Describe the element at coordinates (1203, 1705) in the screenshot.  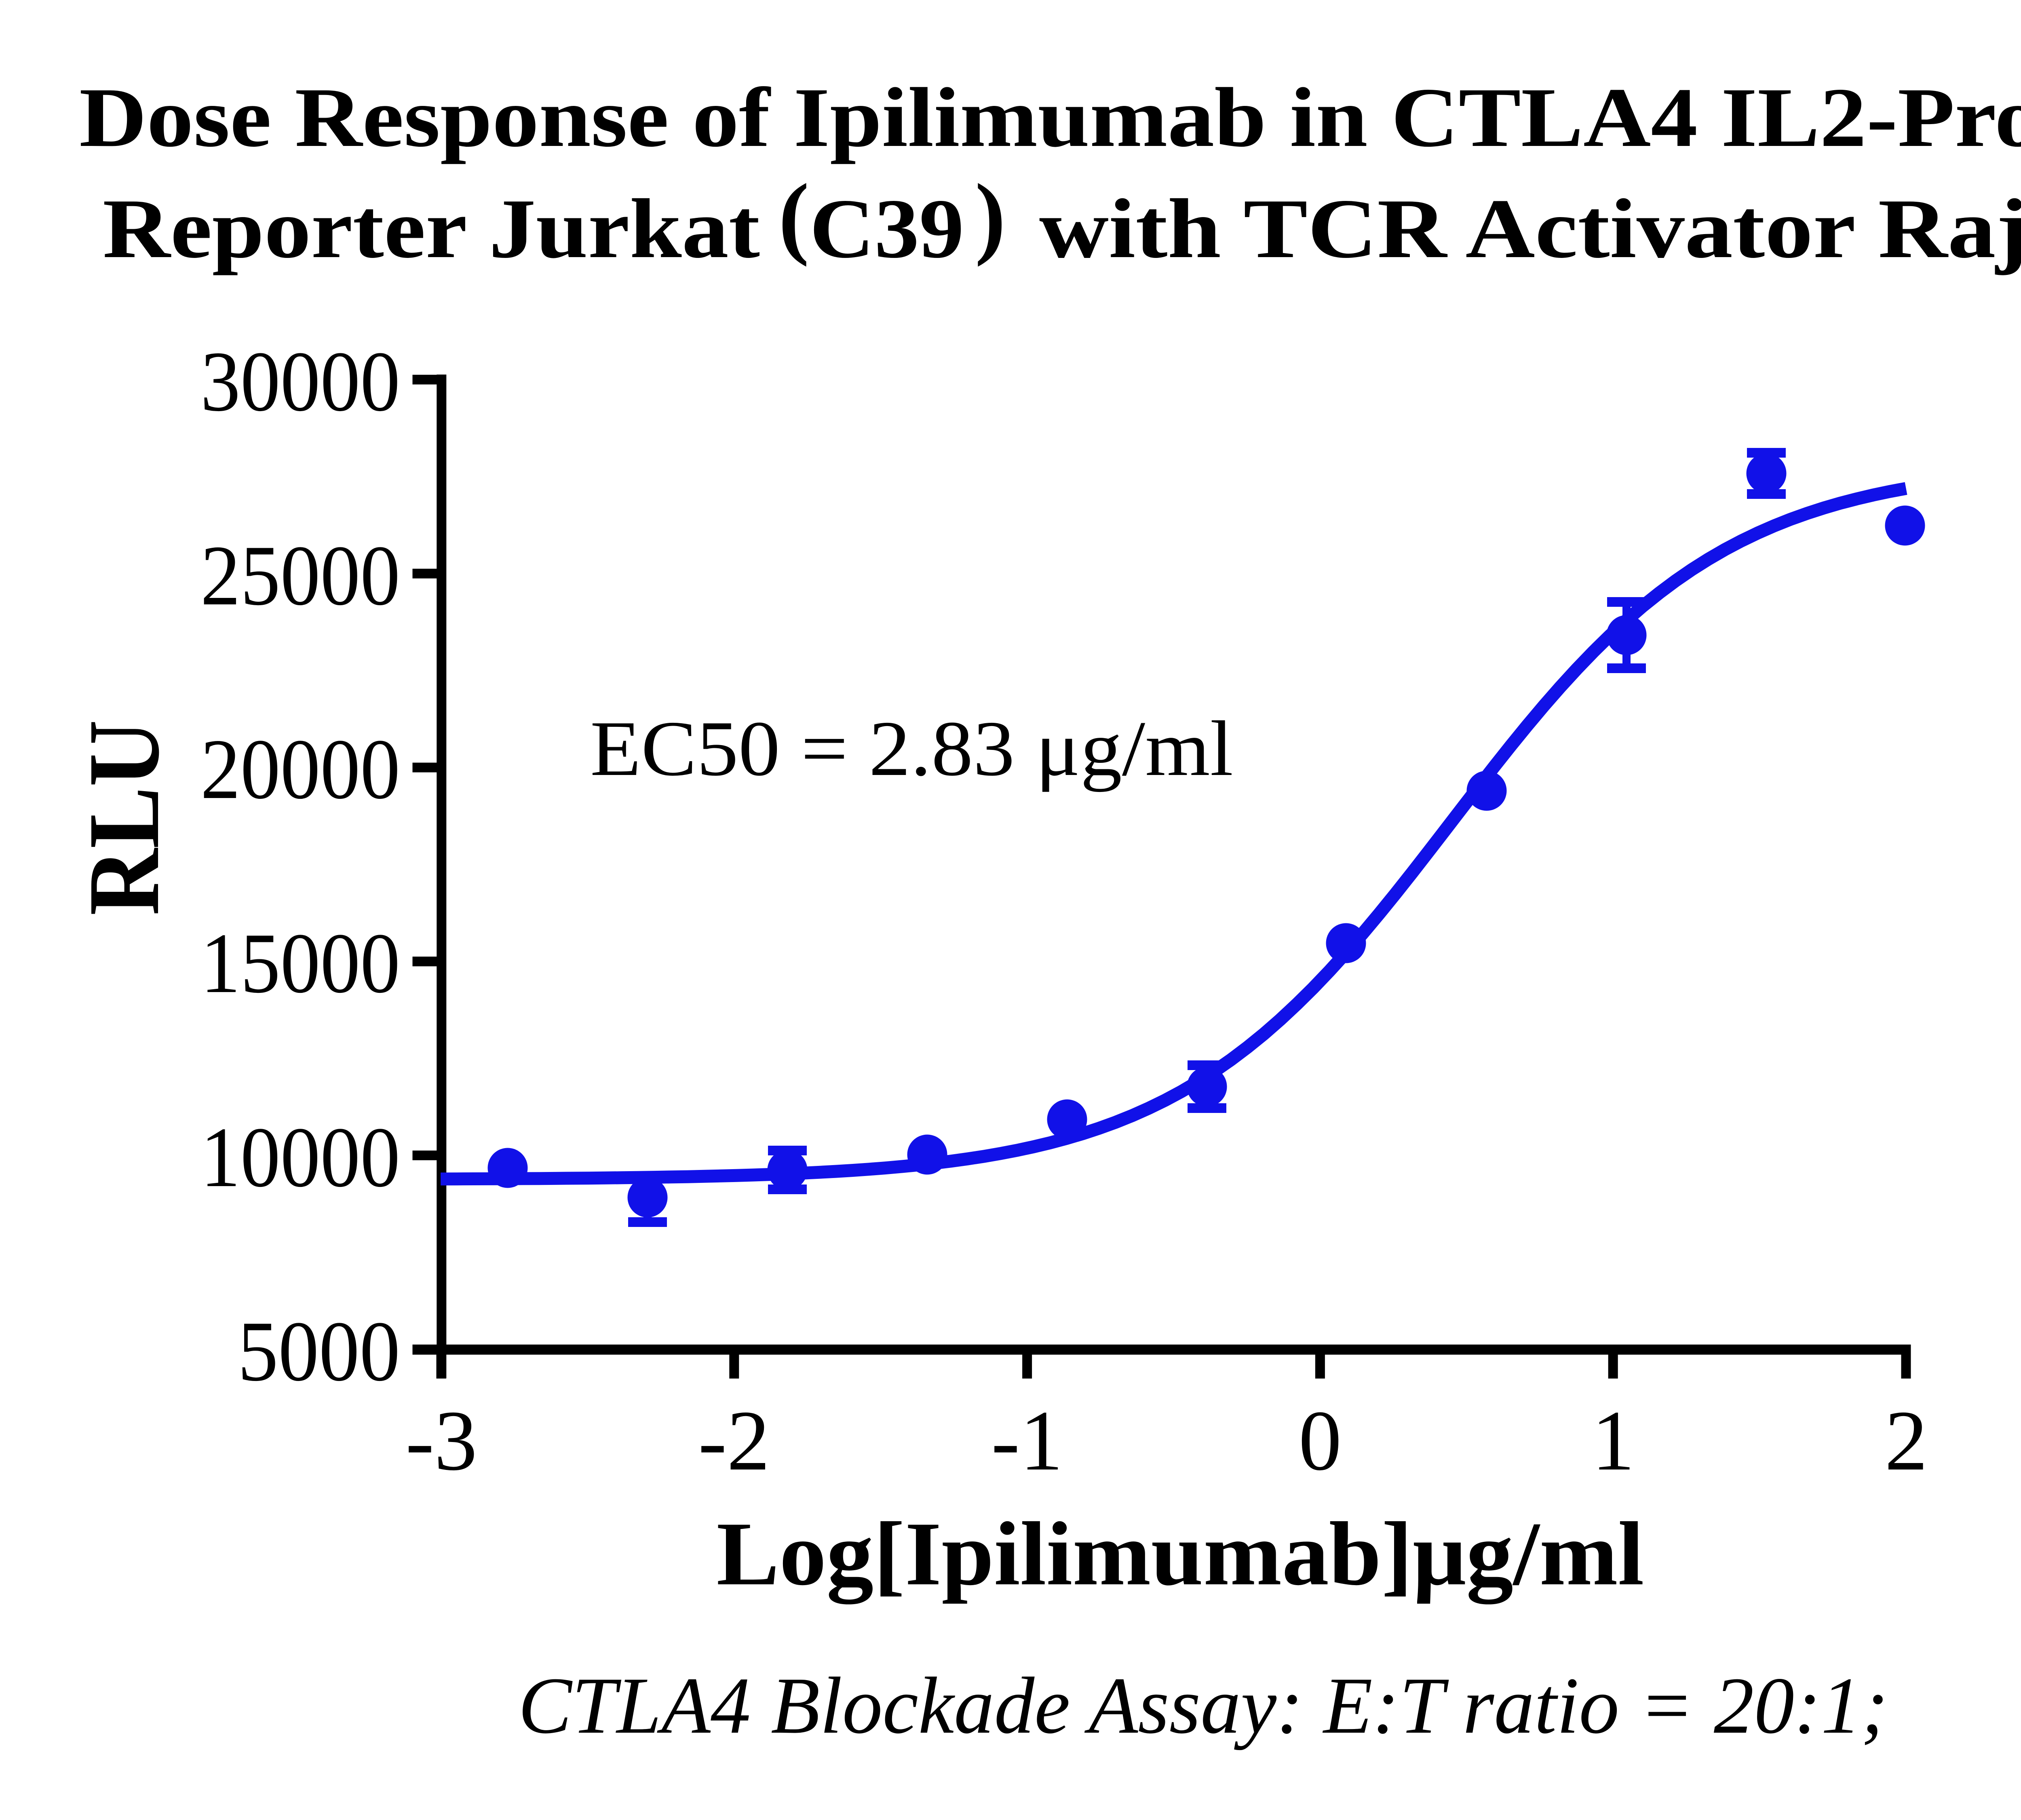
I see `svg-text:CTLA4 Blockade Assay: E:T rati: CTLA4 Blockade Assay: E:T ratio = 20:1;` at that location.